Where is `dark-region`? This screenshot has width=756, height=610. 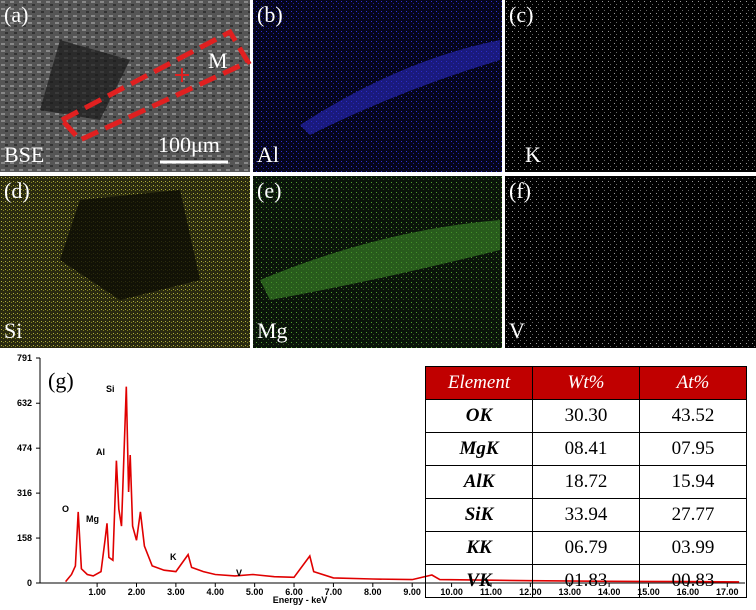
dark-region is located at coordinates (85, 80).